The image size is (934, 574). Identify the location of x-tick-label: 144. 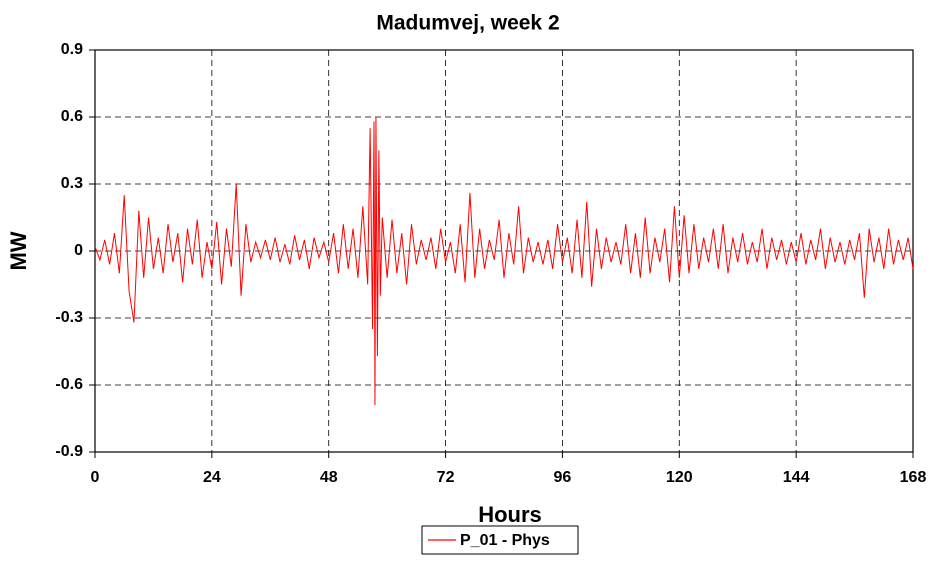
(796, 477).